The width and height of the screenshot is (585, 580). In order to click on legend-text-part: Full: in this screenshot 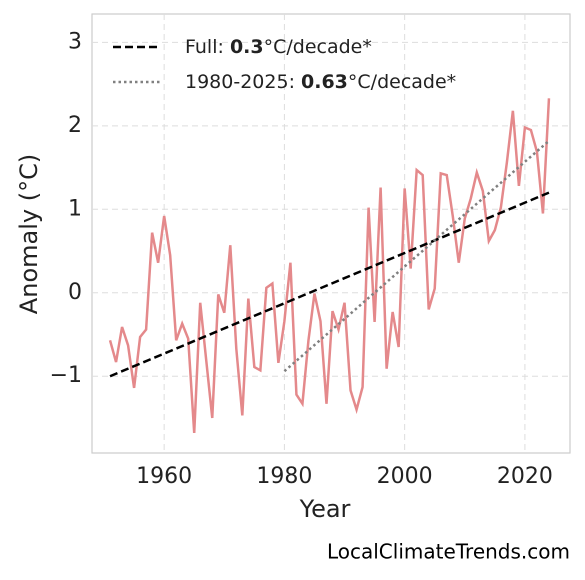, I will do `click(207, 47)`.